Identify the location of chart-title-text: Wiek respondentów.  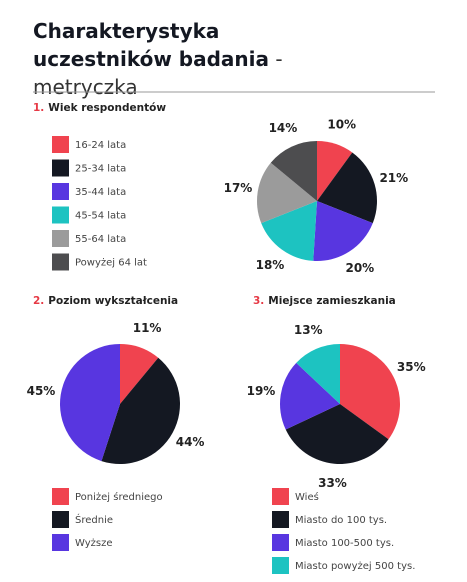
(107, 108).